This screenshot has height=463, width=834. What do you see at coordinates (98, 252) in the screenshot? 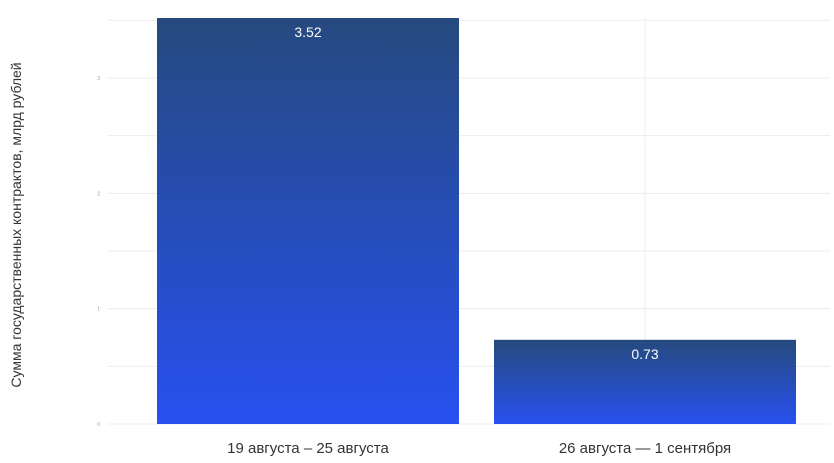
I see `y-tick-labels: 0 1 2 3` at bounding box center [98, 252].